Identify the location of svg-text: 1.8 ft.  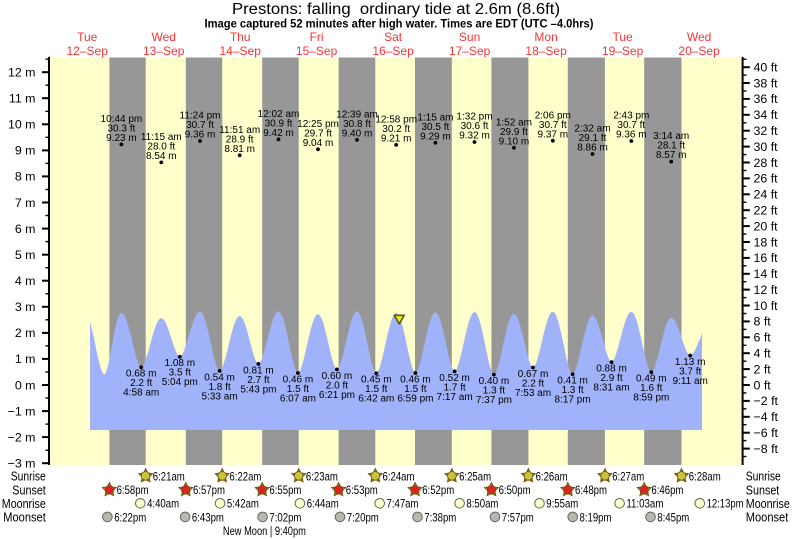
(219, 387).